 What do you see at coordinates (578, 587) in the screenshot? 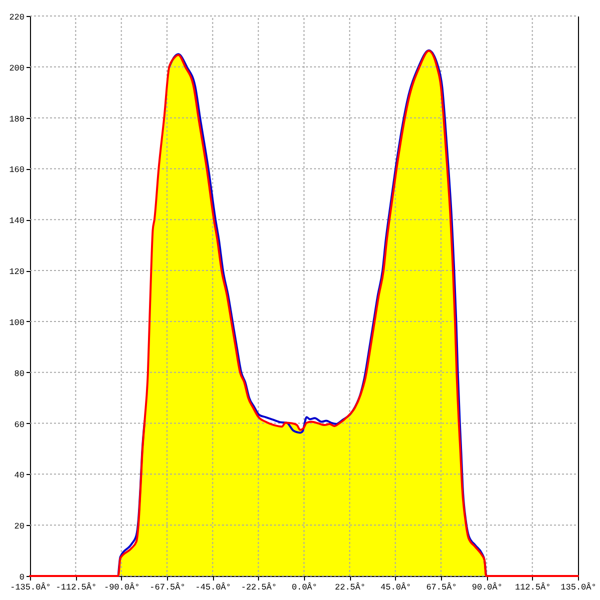
I see `x-tick-label: 135.0Â°` at bounding box center [578, 587].